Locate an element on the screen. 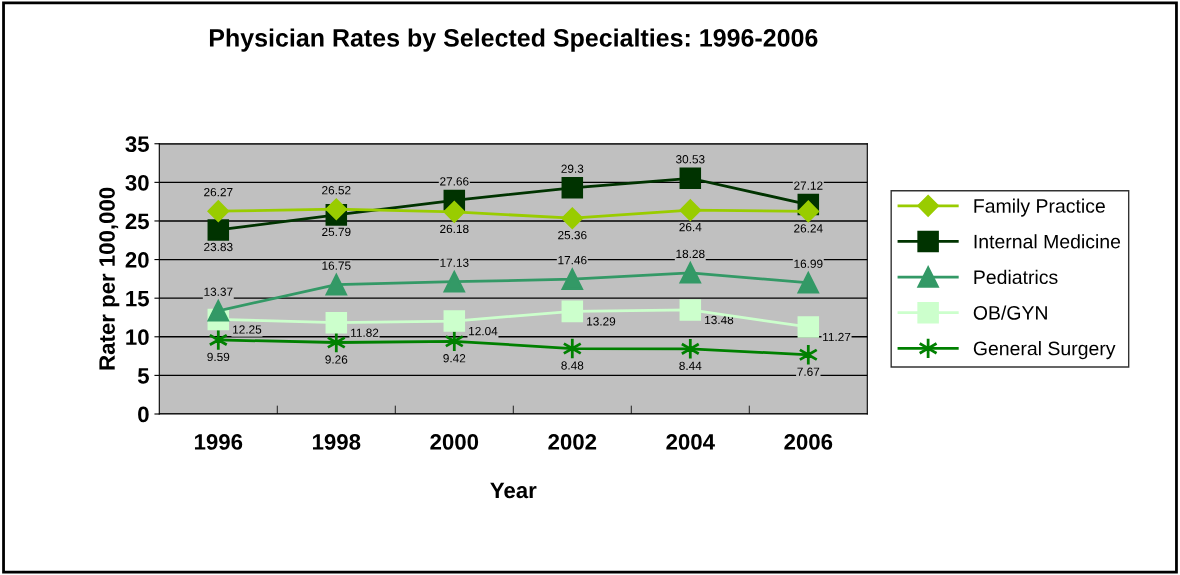 The width and height of the screenshot is (1180, 575). data-label: 13.37 is located at coordinates (218, 291).